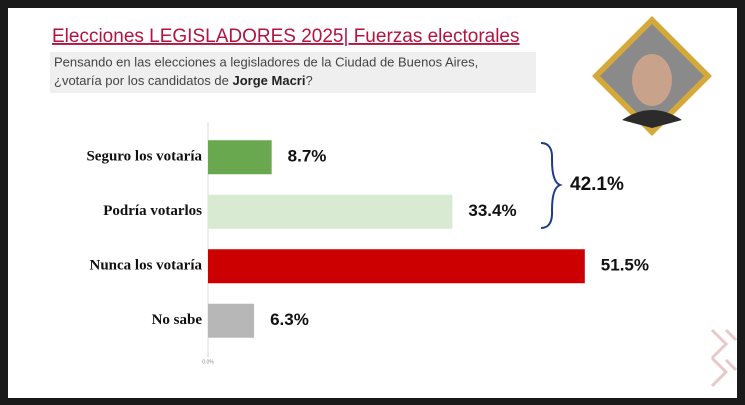 The height and width of the screenshot is (405, 745). Describe the element at coordinates (177, 320) in the screenshot. I see `y-tick-label: No sabe` at that location.